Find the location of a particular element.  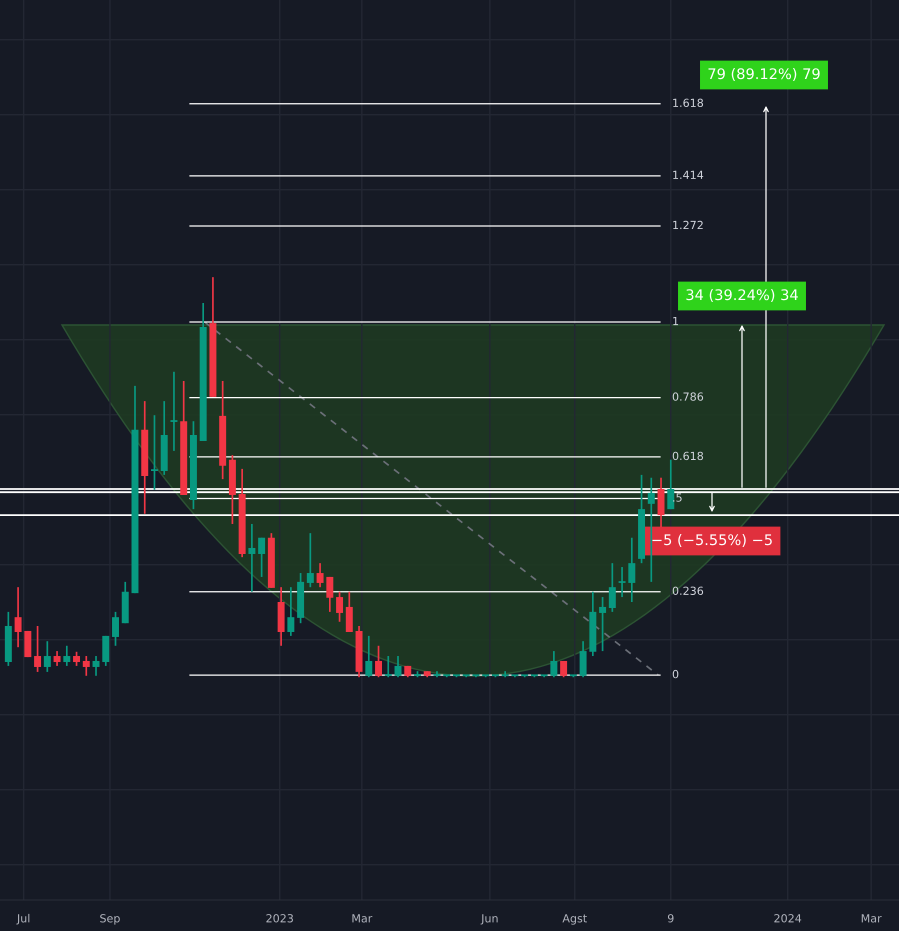

annotation: 34 (39.24%) 34 is located at coordinates (742, 295).